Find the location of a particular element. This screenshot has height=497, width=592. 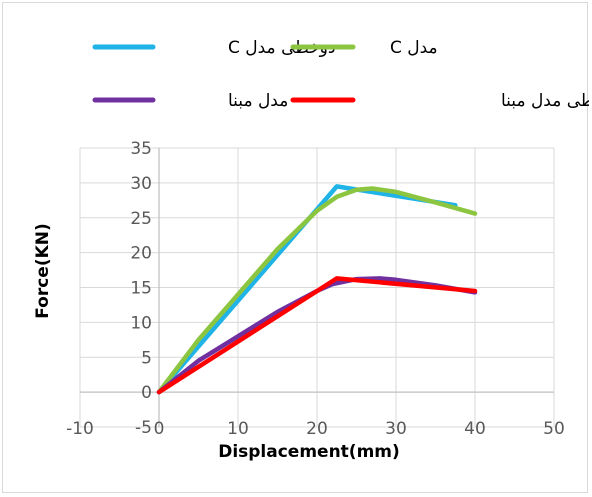

x-tick-label: 40 is located at coordinates (475, 429).